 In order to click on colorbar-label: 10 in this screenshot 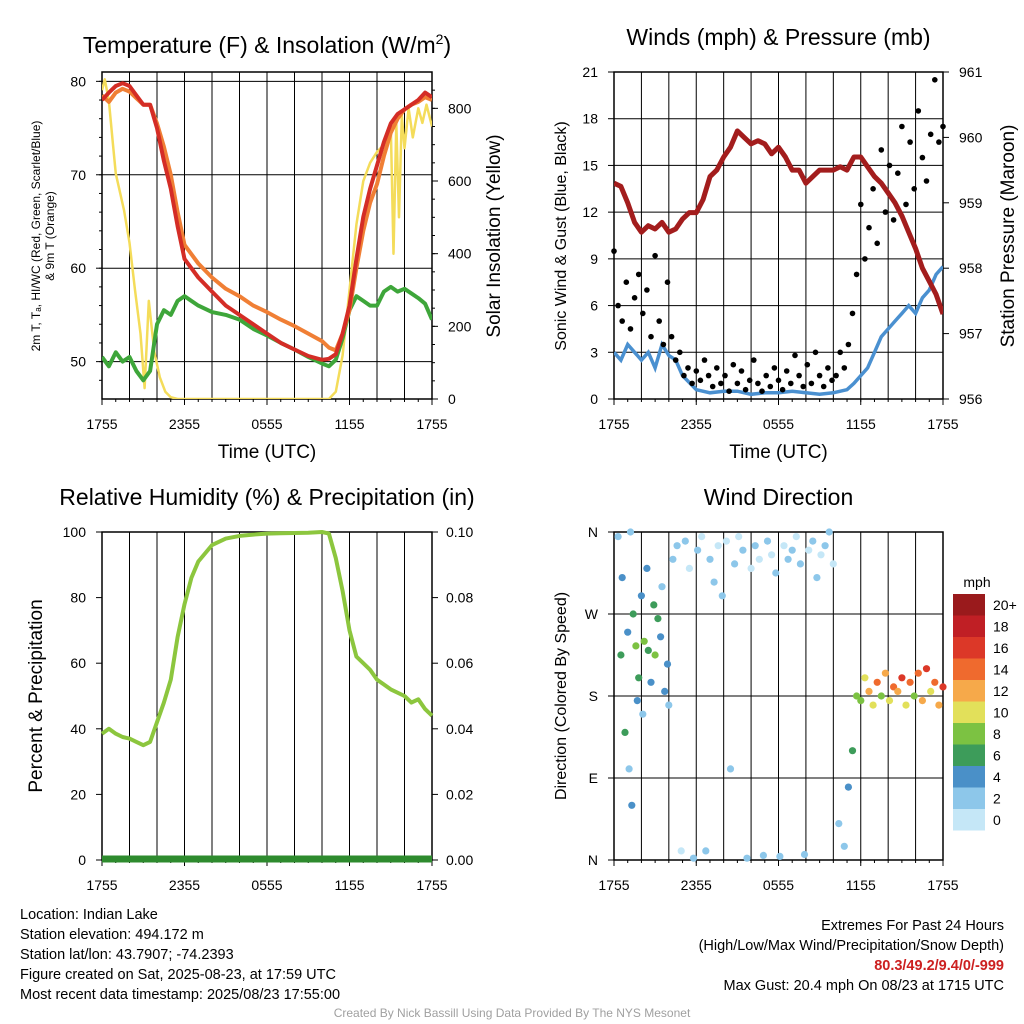, I will do `click(1001, 713)`.